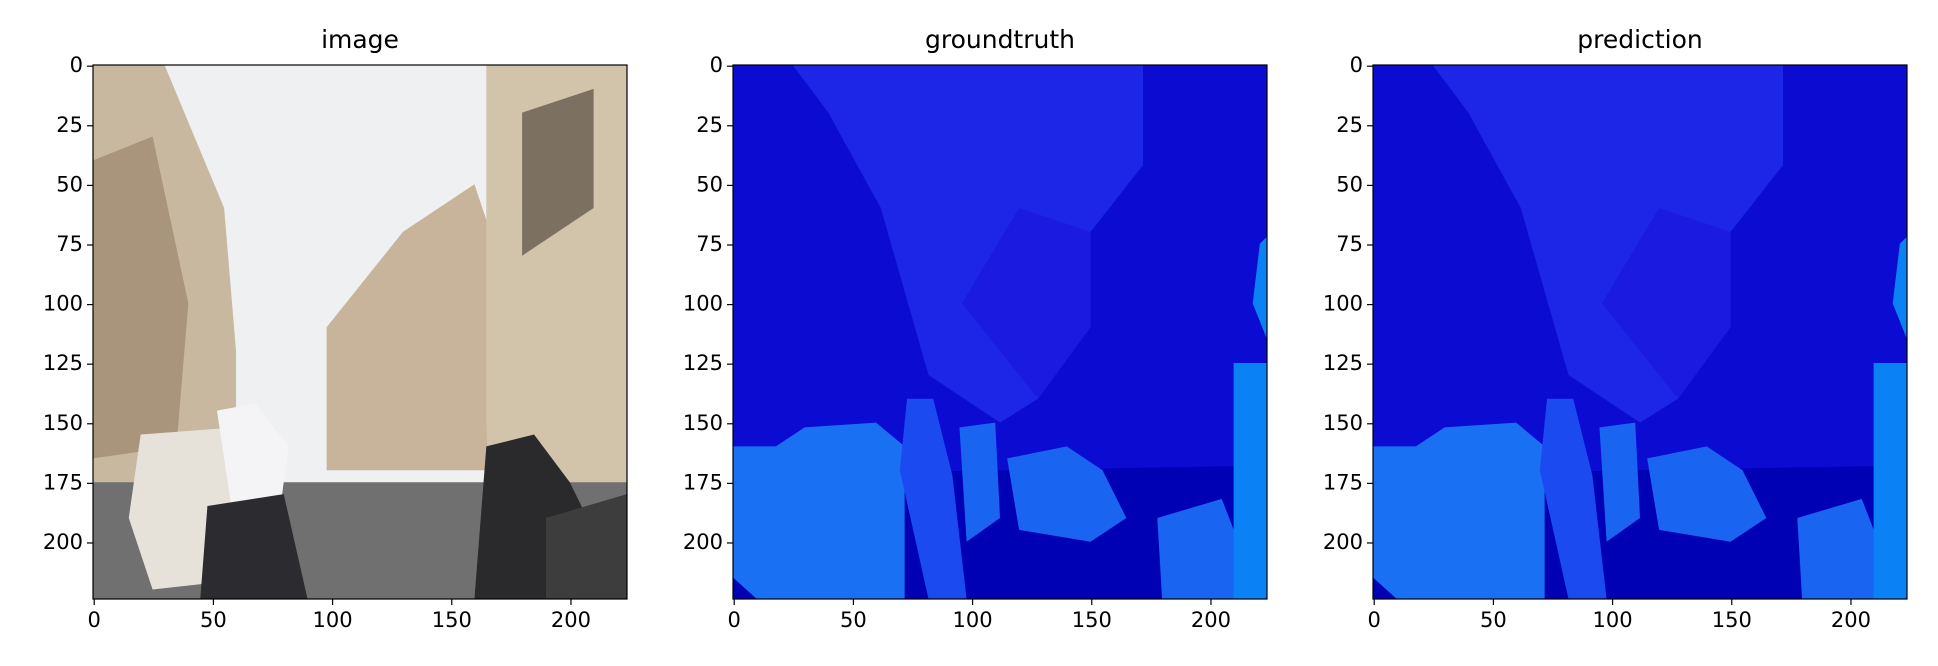  I want to click on axes-title: image, so click(360, 39).